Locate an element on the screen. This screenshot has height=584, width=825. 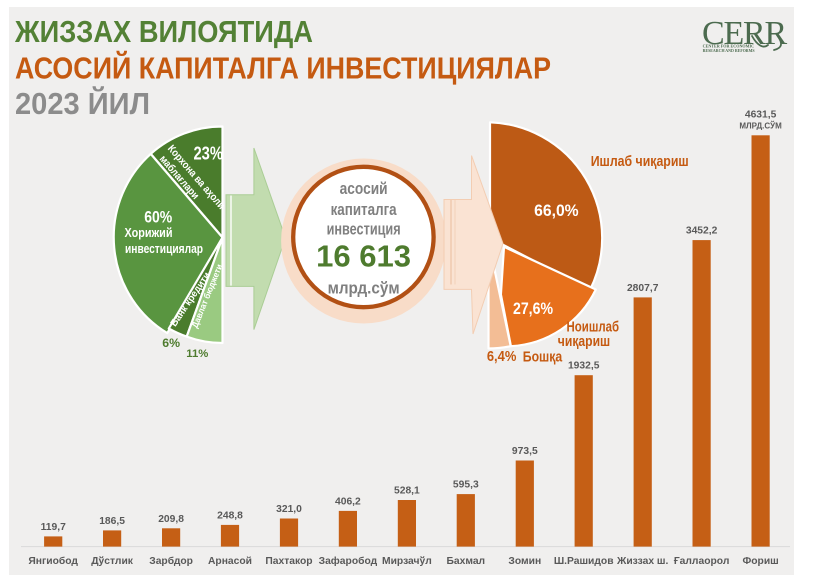
svg-text: CENTER FOR ECONOMIC is located at coordinates (729, 45).